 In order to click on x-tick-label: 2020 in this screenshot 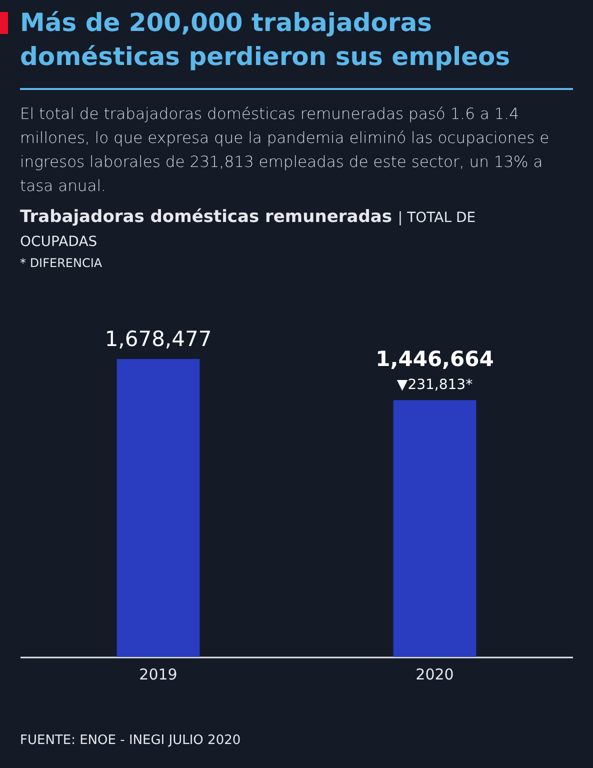, I will do `click(435, 675)`.